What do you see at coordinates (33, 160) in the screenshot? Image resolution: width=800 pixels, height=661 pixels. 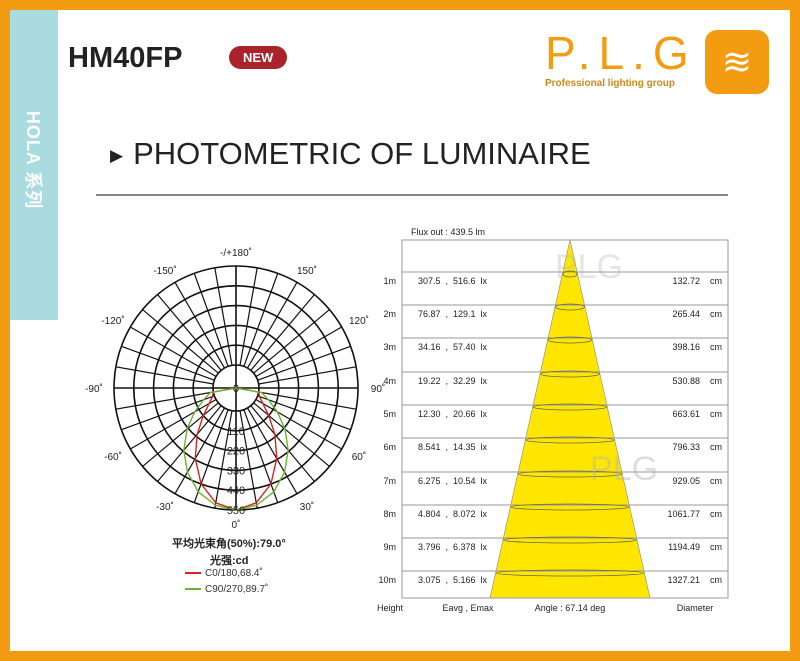 I see `series-tab-label: HOLA 系列` at bounding box center [33, 160].